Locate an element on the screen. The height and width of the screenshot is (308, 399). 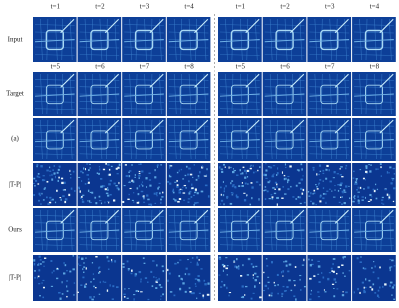
error-bg is located at coordinates (99, 278).